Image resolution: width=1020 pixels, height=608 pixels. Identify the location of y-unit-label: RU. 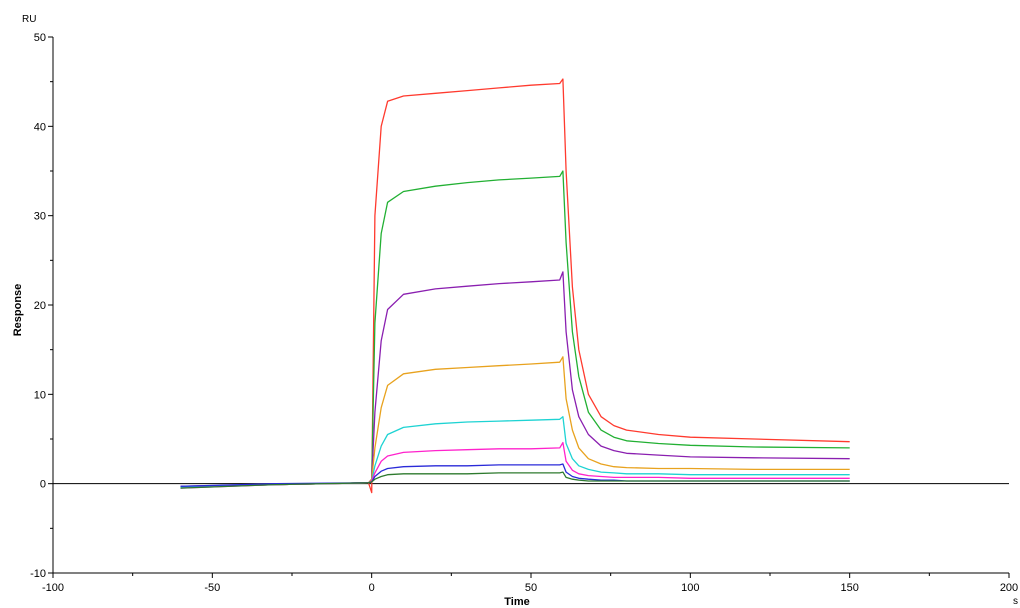
(29, 19).